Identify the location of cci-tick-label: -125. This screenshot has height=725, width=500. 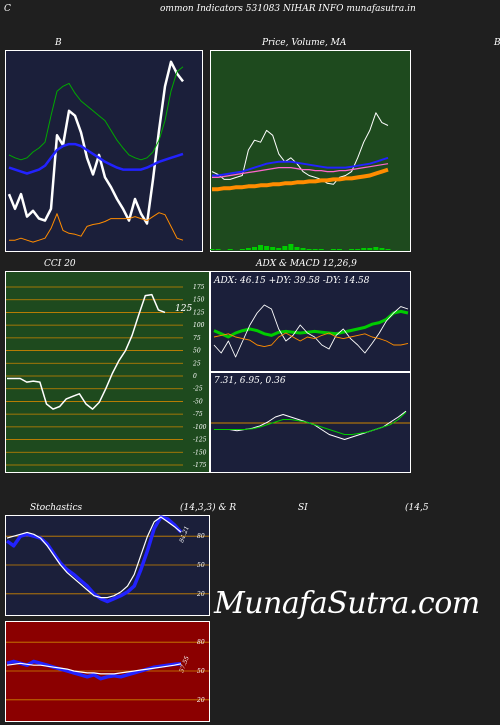
(200, 440).